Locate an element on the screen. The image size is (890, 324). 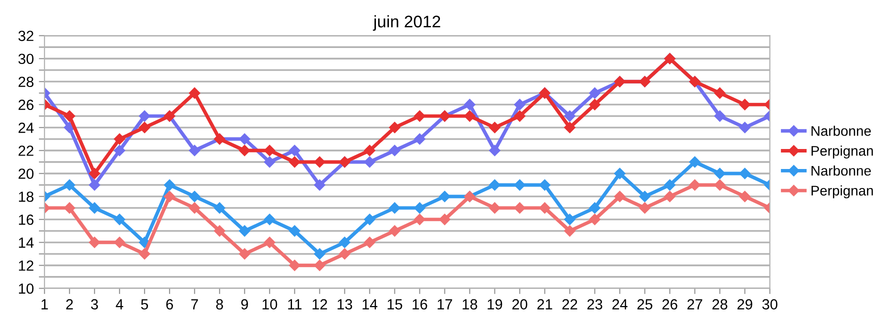
x-tick-label: 15 is located at coordinates (395, 304).